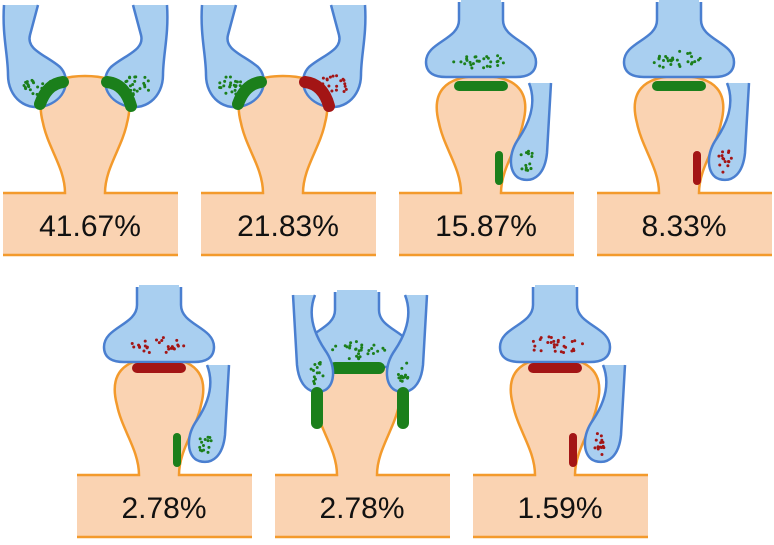 This screenshot has width=774, height=545. I want to click on percentage-label: 15.87%, so click(486, 226).